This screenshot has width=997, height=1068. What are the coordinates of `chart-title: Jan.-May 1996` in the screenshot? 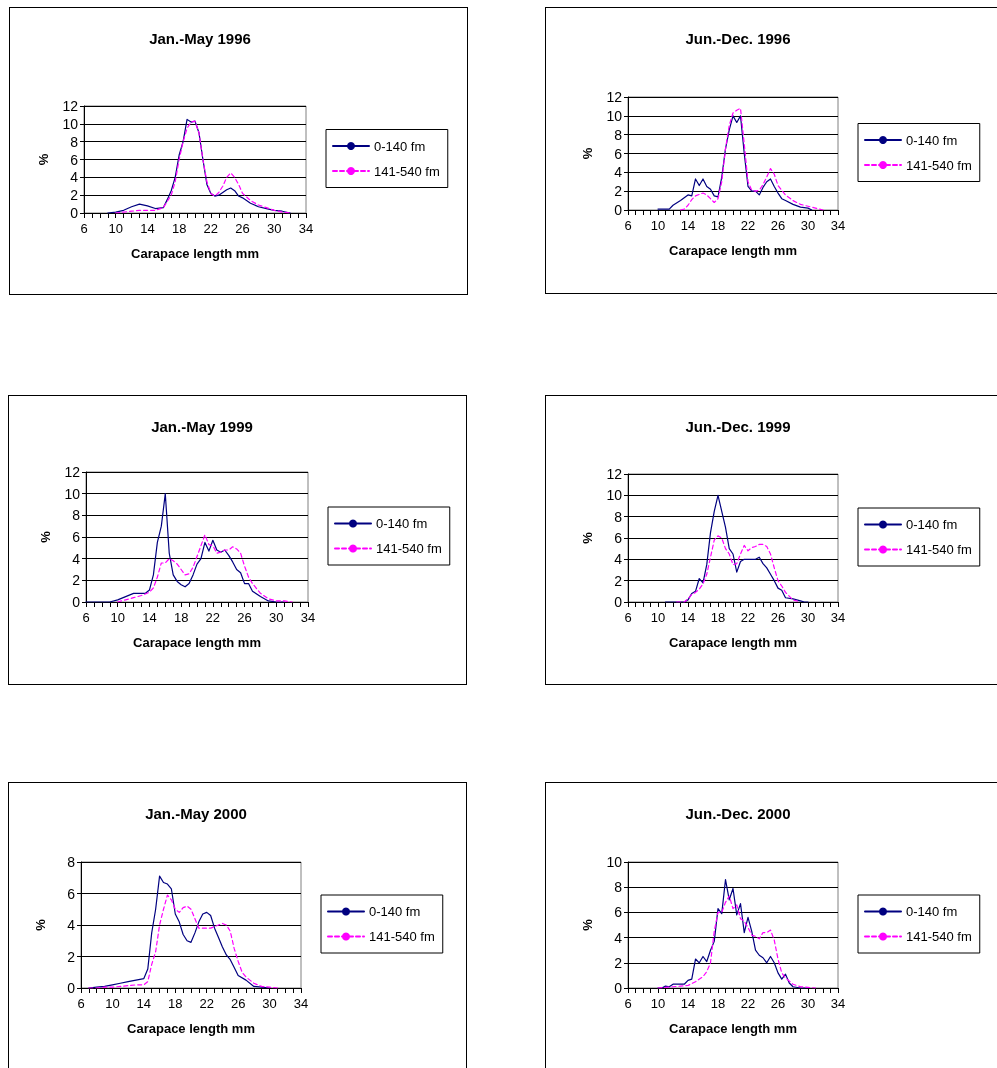 It's located at (200, 38).